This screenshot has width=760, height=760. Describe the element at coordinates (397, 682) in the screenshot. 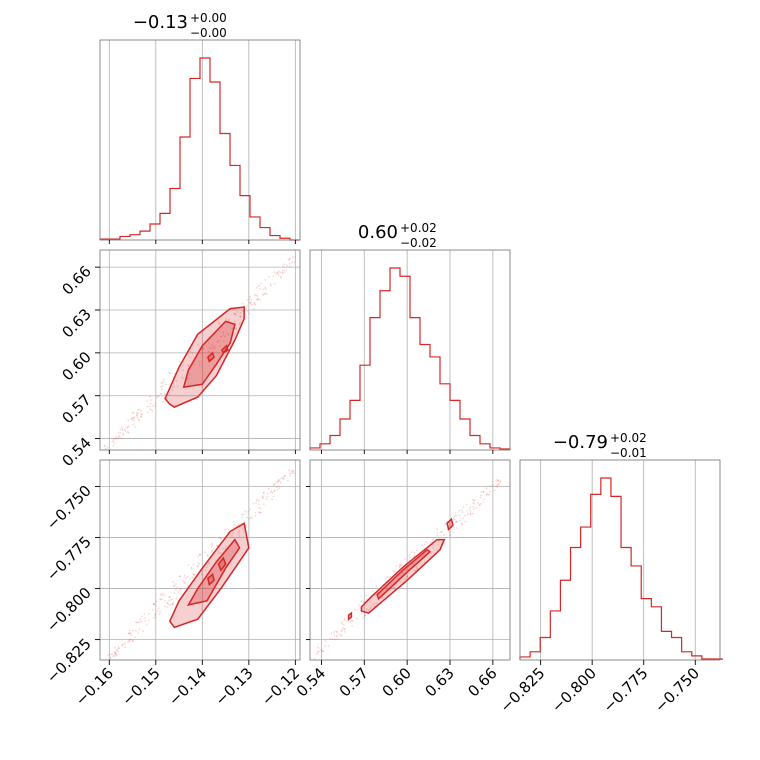

I see `x-tick-label: 0.60` at that location.